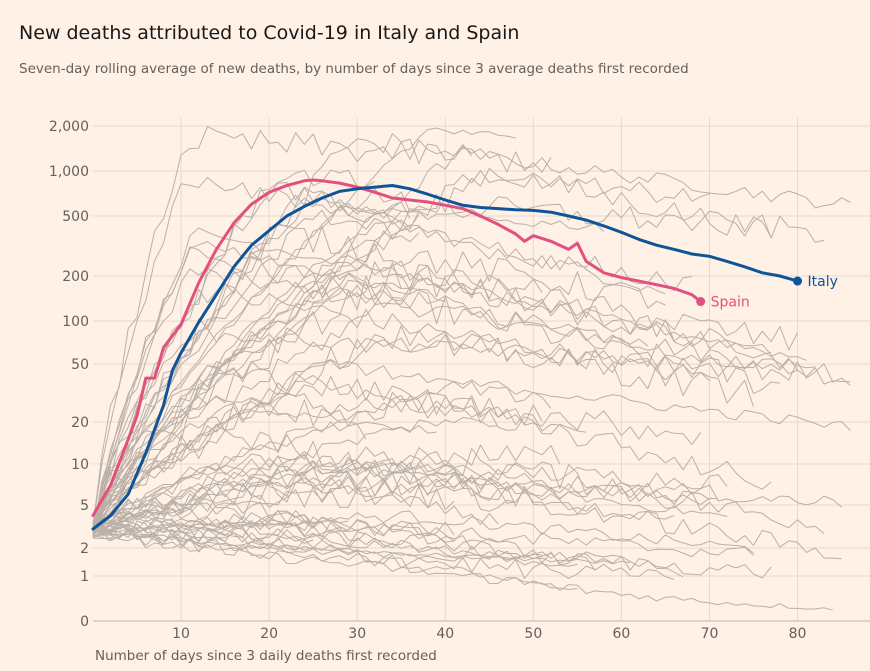 This screenshot has width=870, height=671. I want to click on y-tick-label: 200, so click(75, 277).